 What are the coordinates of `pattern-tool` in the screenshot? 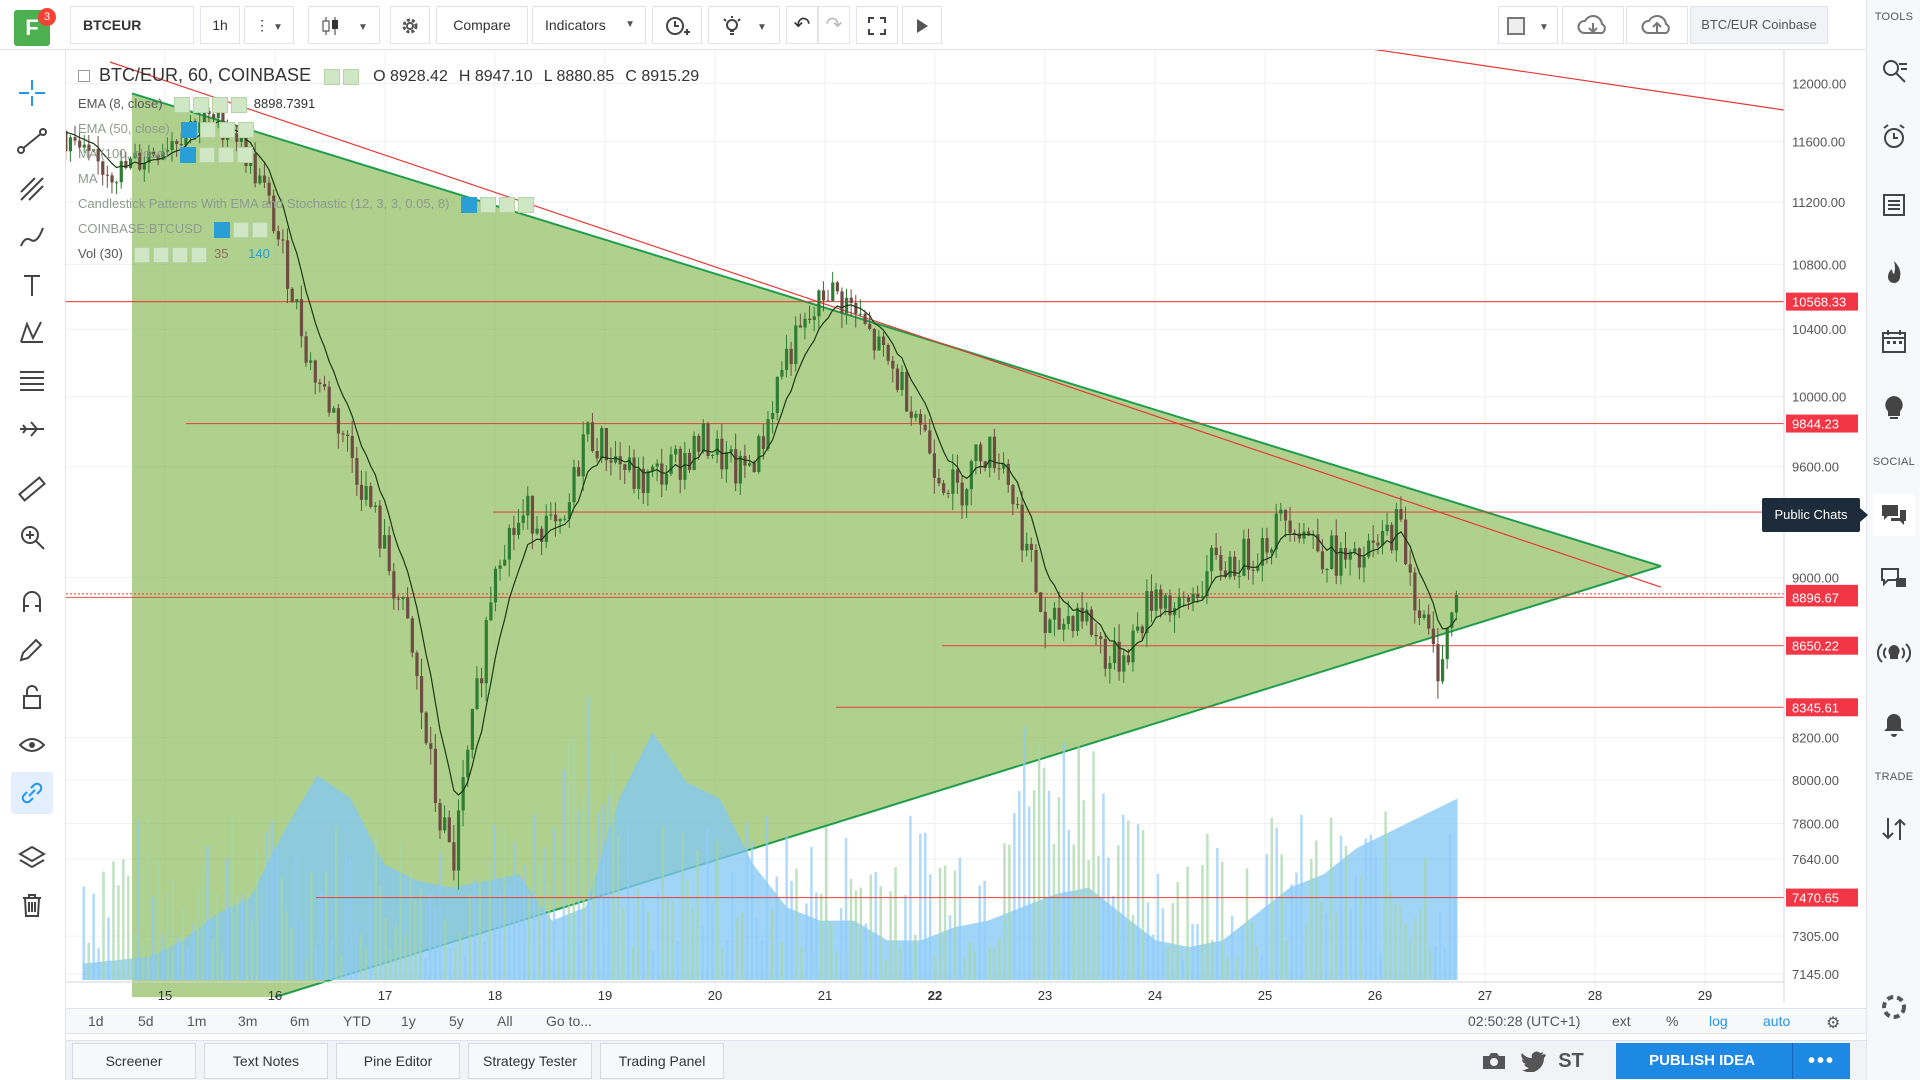 It's located at (32, 333).